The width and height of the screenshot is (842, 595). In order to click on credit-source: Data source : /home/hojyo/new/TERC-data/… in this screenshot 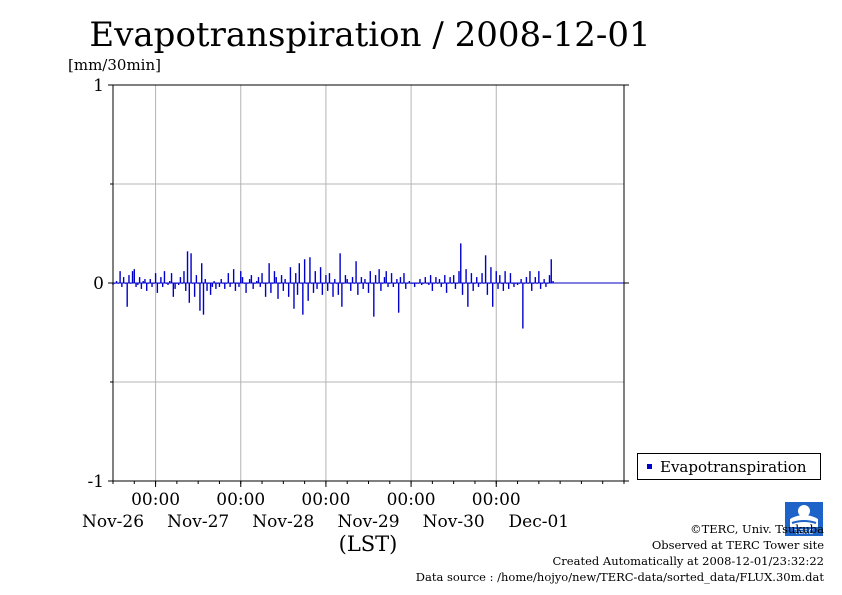, I will do `click(619, 577)`.